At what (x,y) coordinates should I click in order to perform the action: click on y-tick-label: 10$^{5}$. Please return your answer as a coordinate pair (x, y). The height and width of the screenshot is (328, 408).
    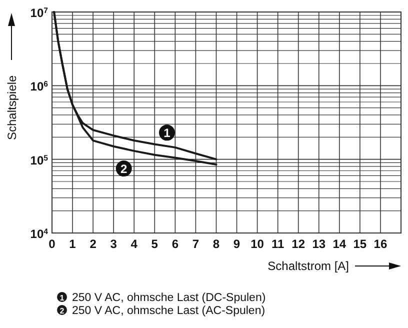
    Looking at the image, I should click on (39, 160).